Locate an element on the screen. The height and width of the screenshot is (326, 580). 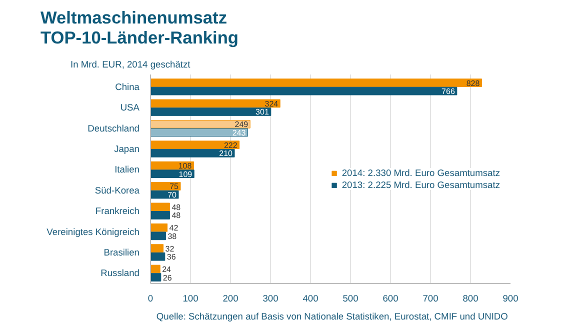
data-label: 24 is located at coordinates (167, 269).